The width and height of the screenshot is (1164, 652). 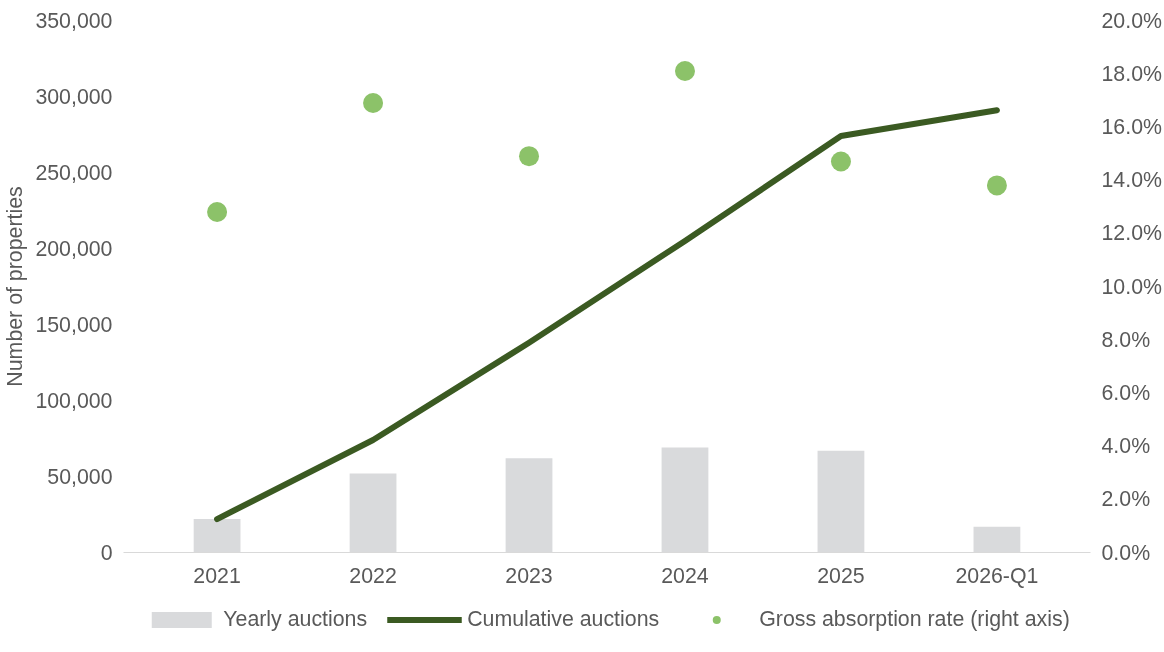 I want to click on x-tick-label: 2023, so click(x=529, y=575).